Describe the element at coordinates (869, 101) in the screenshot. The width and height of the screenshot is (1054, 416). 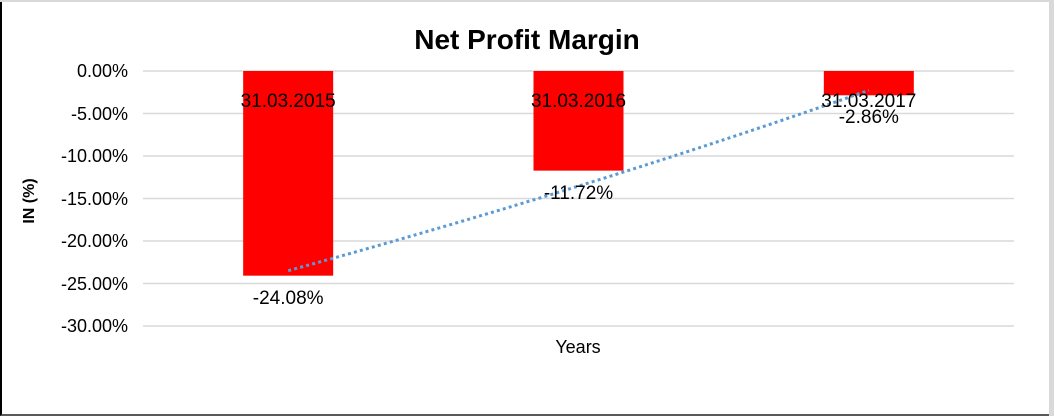
I see `category-label: 31.03.2017` at that location.